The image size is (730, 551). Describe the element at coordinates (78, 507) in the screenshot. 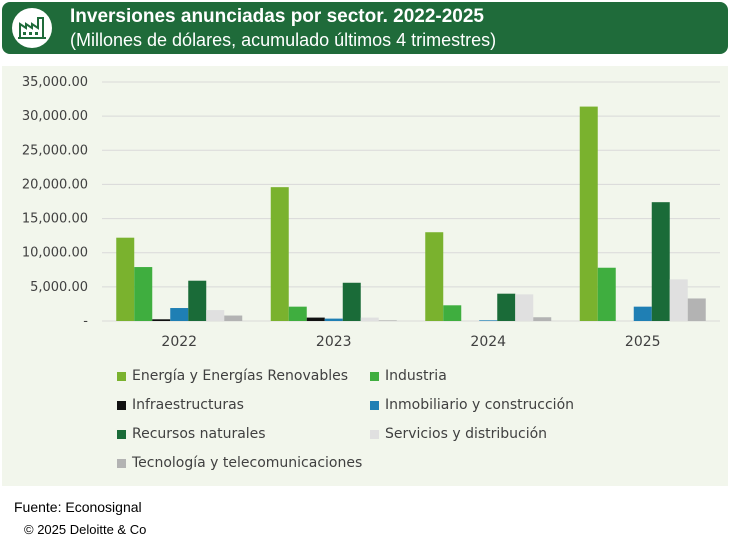

I see `source-note: Fuente: Econosignal` at that location.